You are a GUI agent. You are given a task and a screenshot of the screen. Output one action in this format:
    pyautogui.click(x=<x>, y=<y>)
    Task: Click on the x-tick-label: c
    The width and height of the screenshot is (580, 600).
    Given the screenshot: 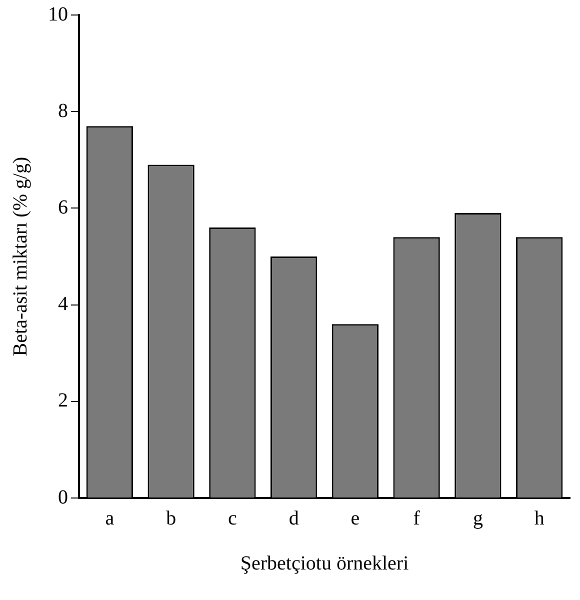 What is the action you would take?
    pyautogui.click(x=232, y=518)
    